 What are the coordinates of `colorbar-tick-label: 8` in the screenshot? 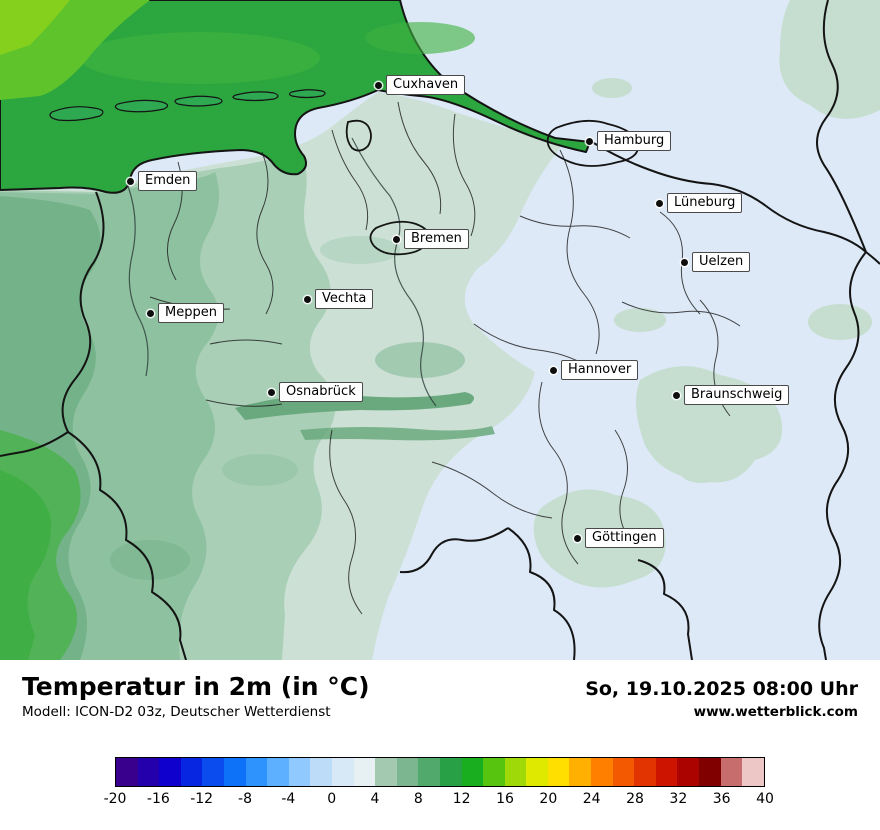 It's located at (418, 799).